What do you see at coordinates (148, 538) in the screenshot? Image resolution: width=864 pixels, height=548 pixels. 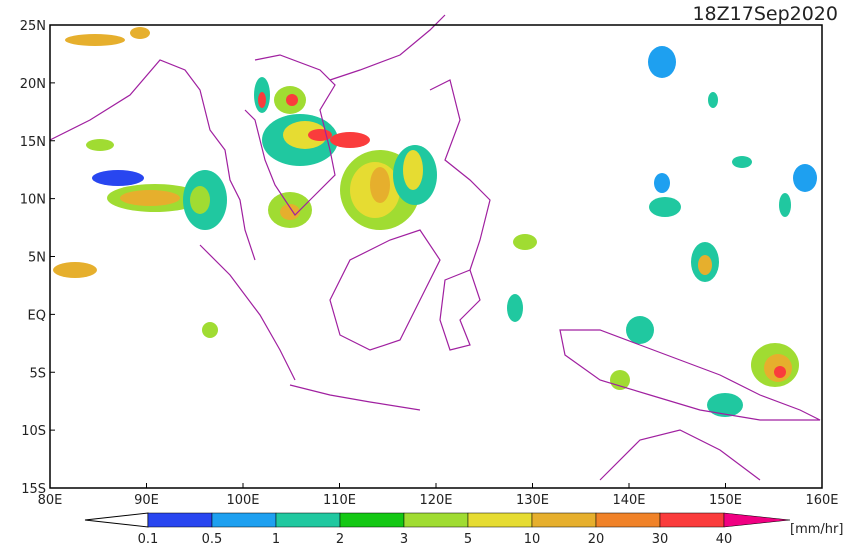 I see `colorbar-label: 0.1` at bounding box center [148, 538].